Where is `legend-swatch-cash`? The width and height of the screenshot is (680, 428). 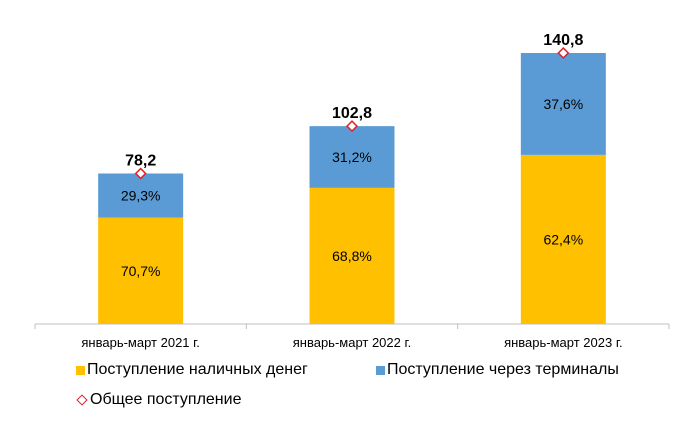 legend-swatch-cash is located at coordinates (80, 370).